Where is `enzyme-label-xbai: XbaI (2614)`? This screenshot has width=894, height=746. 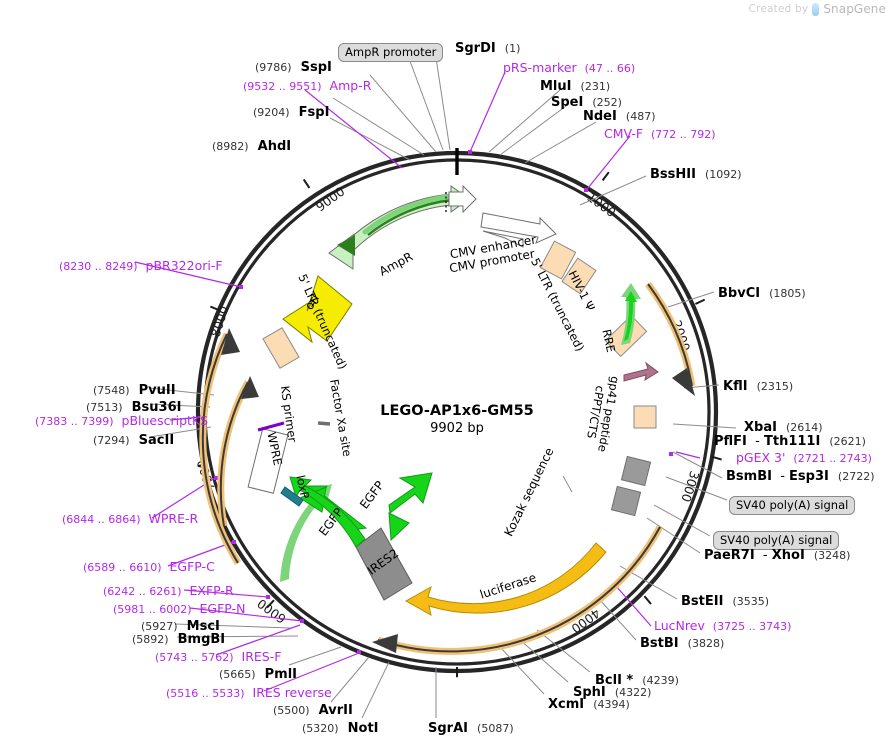
enzyme-label-xbai: XbaI (2614) is located at coordinates (783, 427).